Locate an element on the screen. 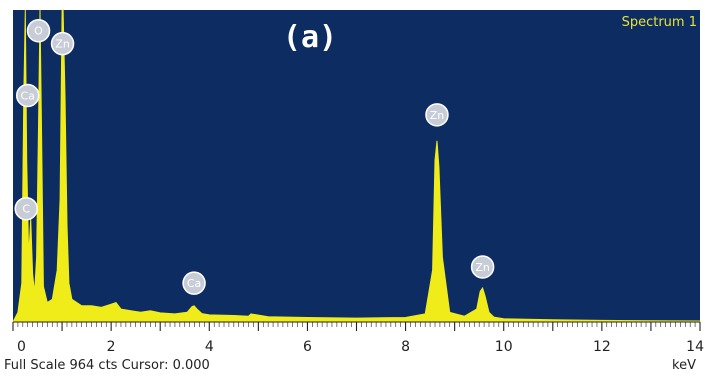 The height and width of the screenshot is (378, 705). x-tick-label-14: 14 is located at coordinates (695, 347).